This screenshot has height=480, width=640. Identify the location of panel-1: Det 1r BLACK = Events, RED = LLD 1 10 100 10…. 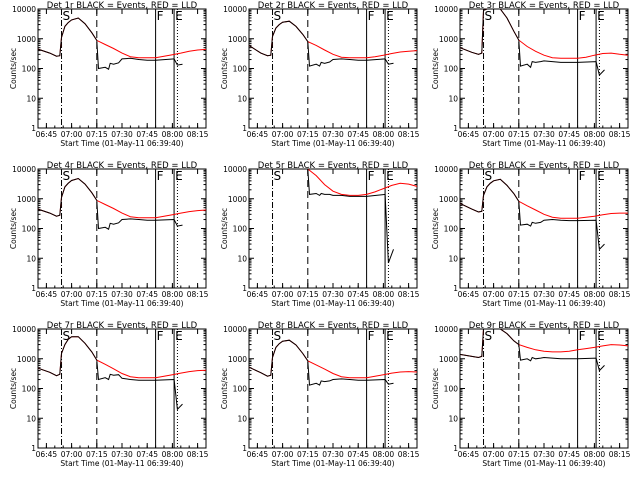
(109, 74).